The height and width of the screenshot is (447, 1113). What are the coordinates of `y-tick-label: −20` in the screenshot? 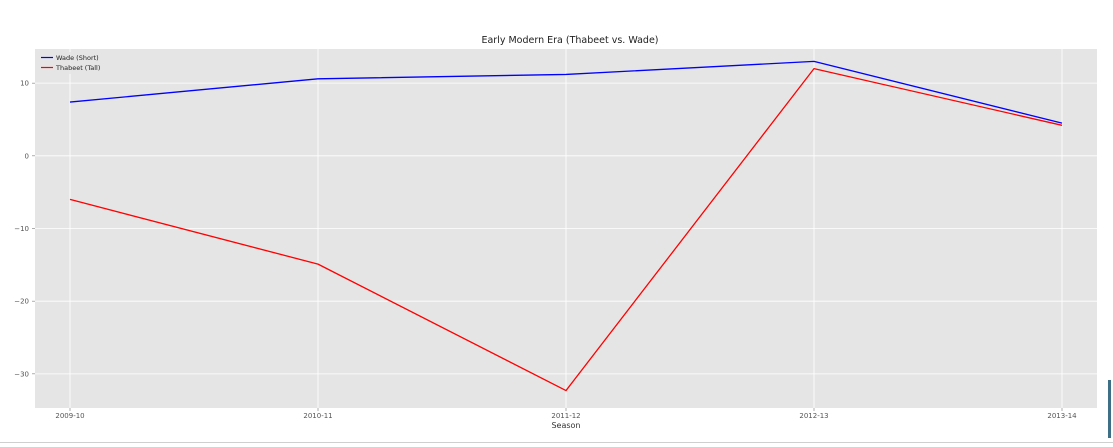 It's located at (21, 302).